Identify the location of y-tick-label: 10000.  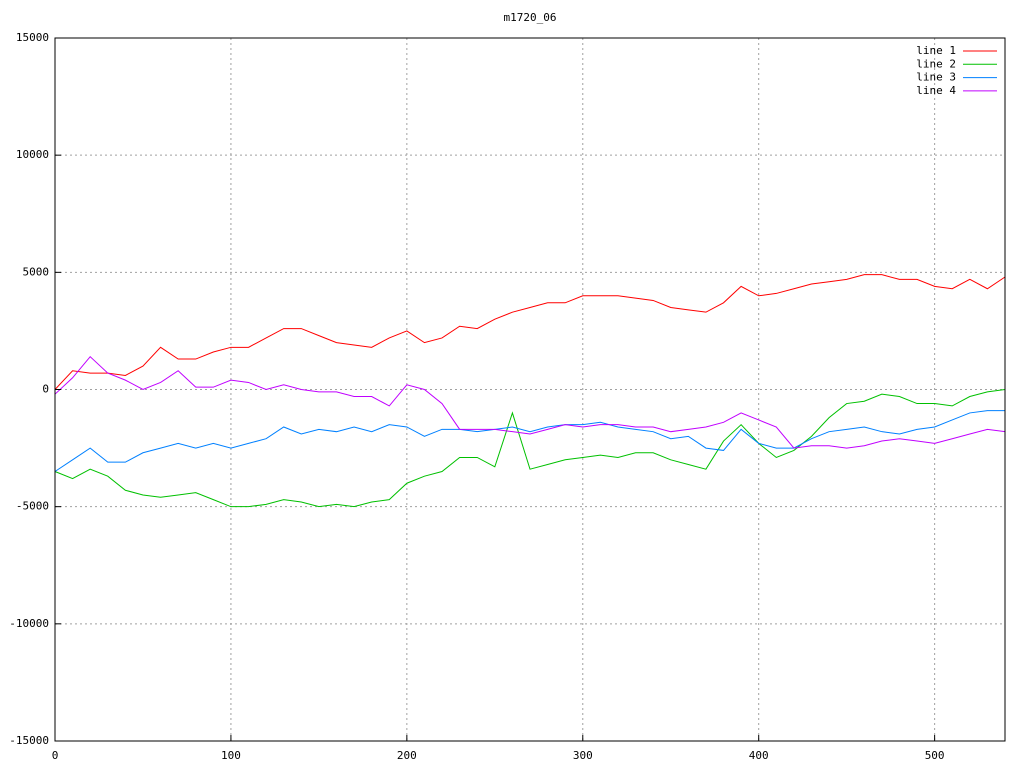
(32, 154).